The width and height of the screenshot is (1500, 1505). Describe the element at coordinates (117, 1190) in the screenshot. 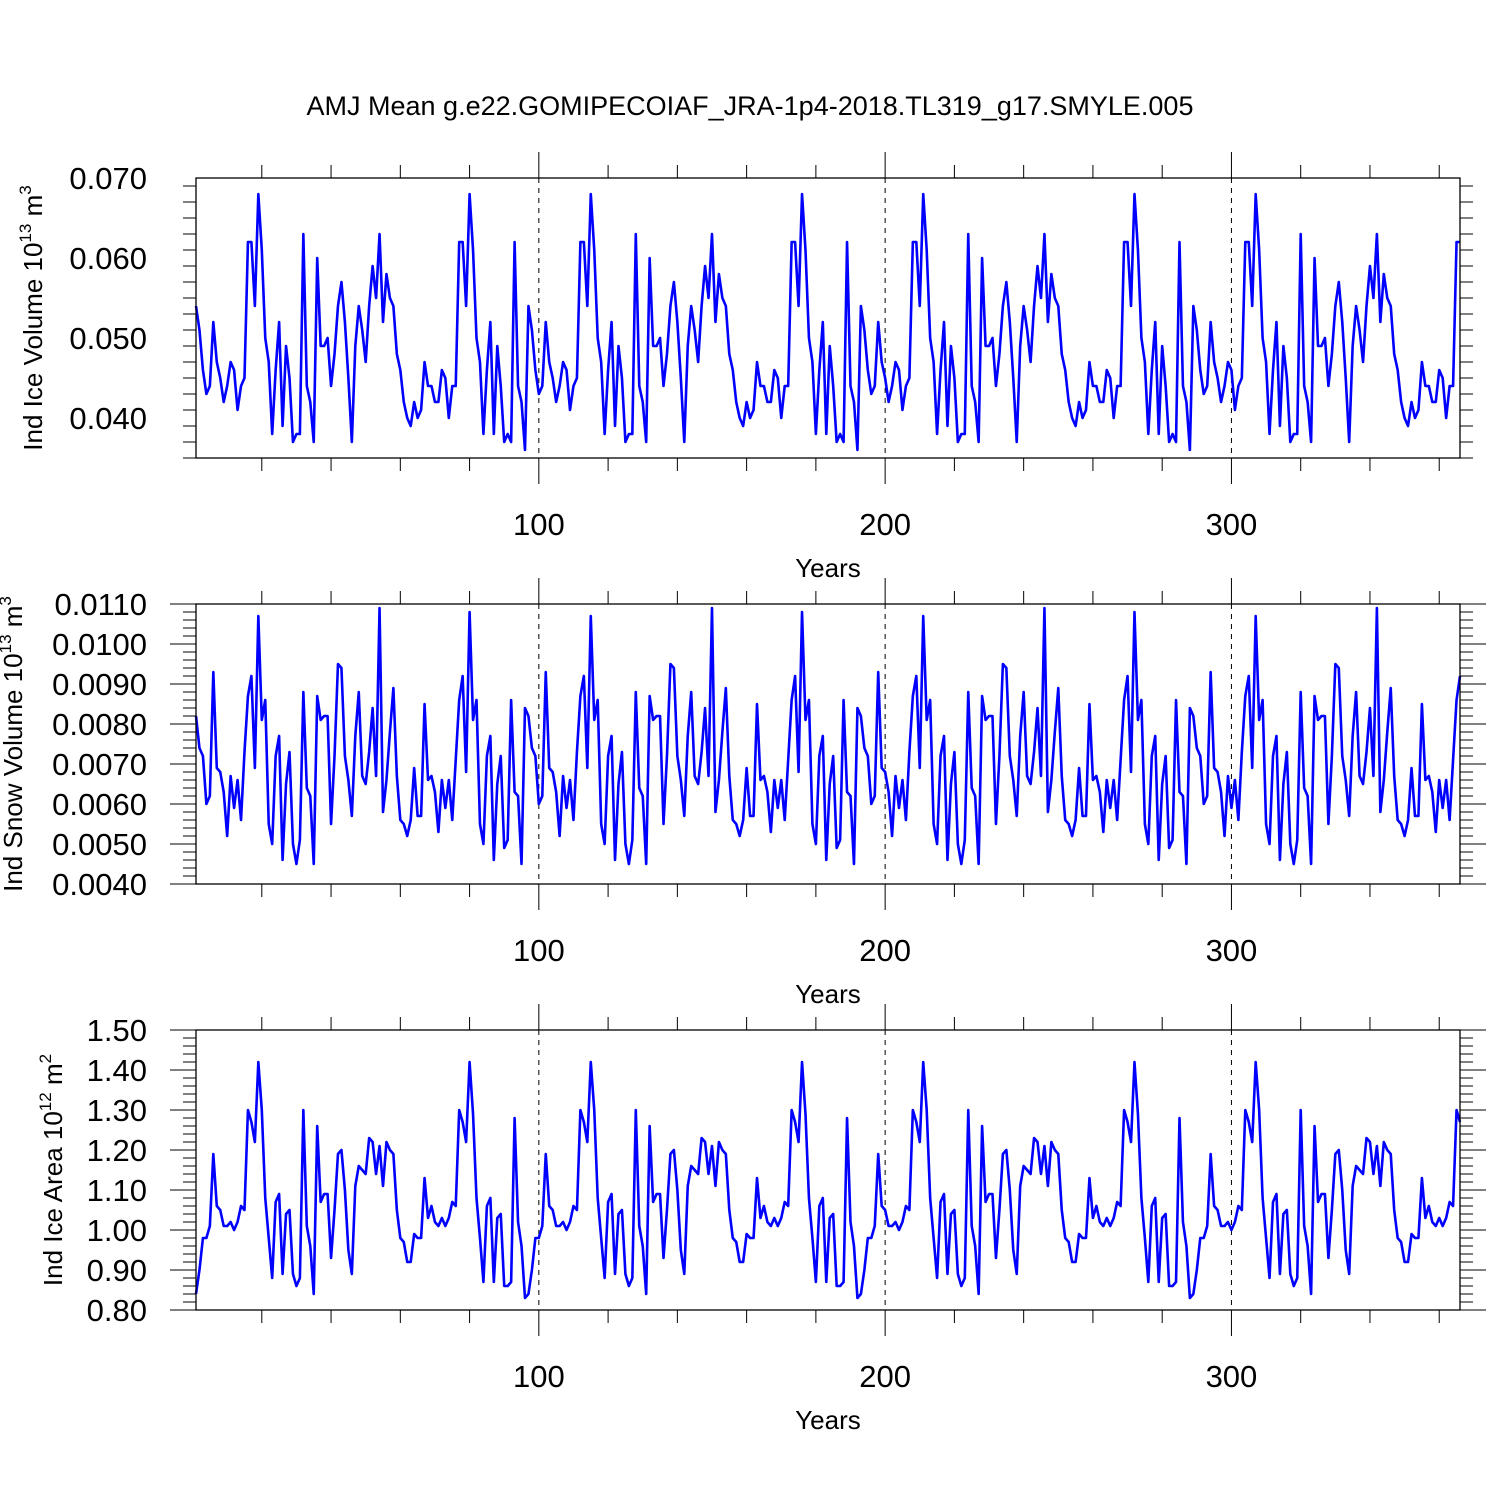

I see `y-tick-label: 1.10` at that location.